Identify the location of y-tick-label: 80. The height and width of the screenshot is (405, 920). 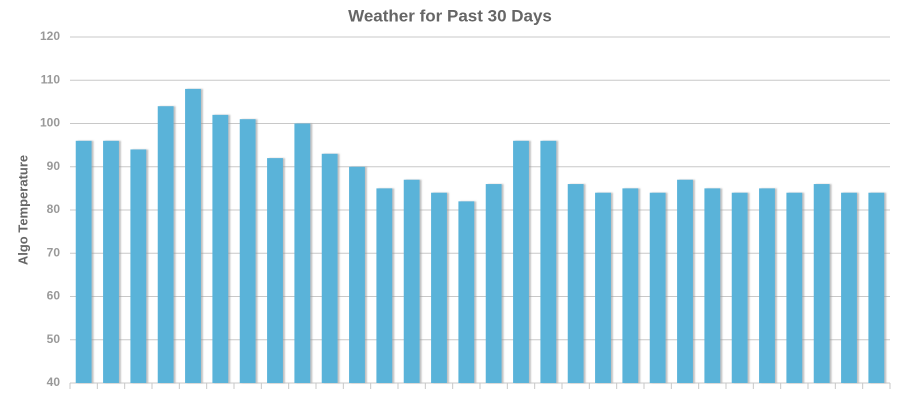
(54, 209).